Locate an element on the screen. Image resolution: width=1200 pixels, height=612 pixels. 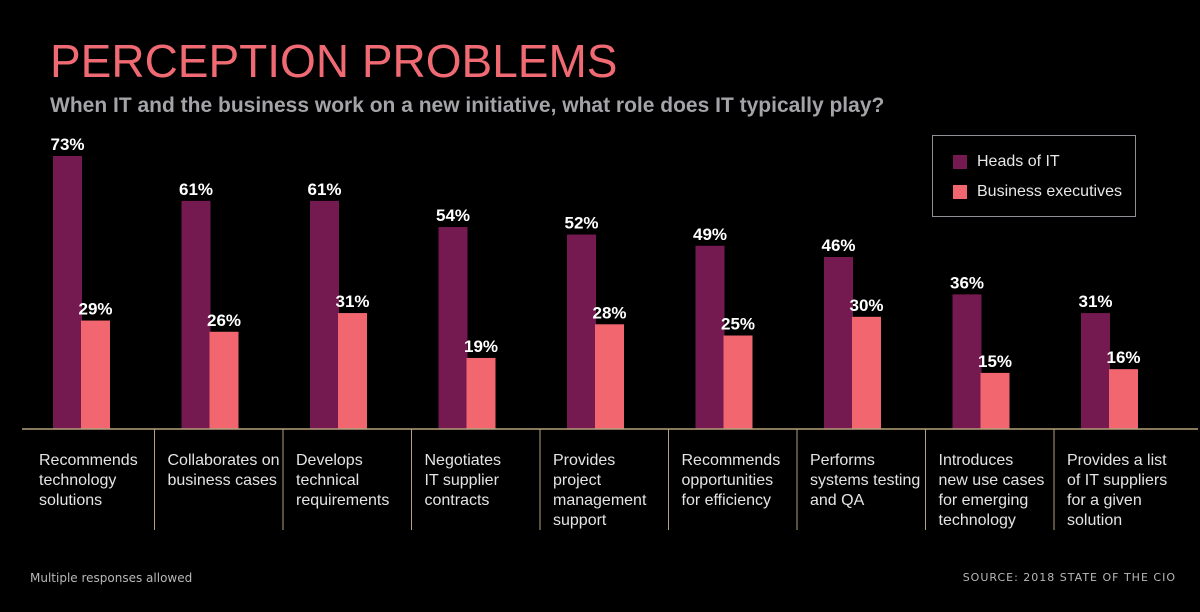
category-label-line: systems testing is located at coordinates (865, 480).